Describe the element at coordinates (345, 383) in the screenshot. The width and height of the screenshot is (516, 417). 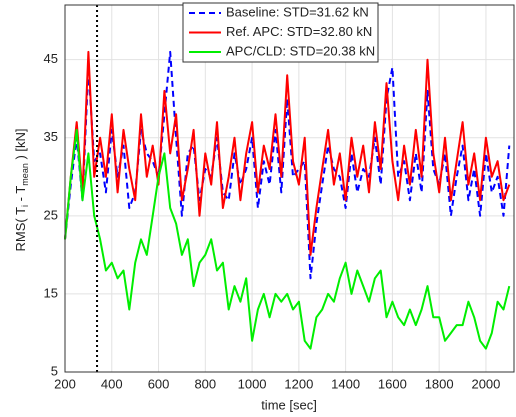
I see `x-tick-label: 1400` at that location.